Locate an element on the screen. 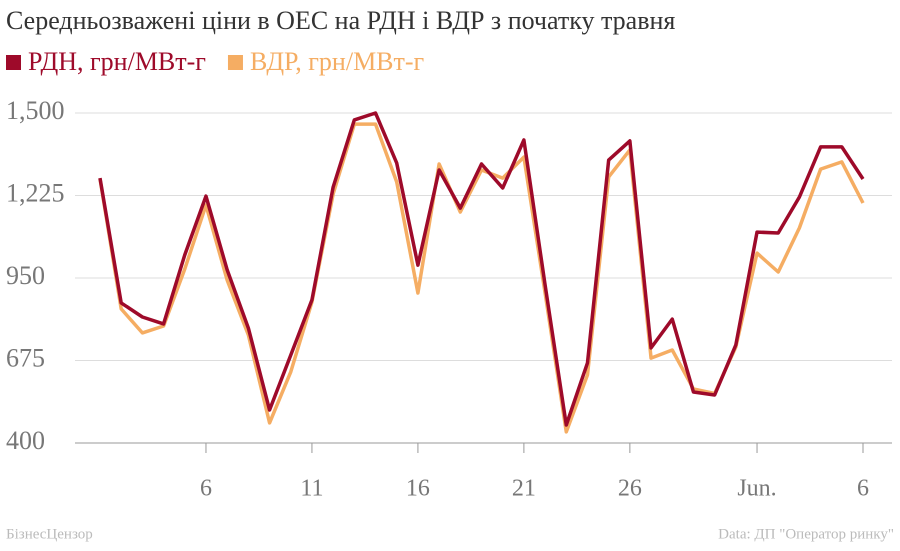 The image size is (900, 551). y-tick-label: 1,500 is located at coordinates (35, 110).